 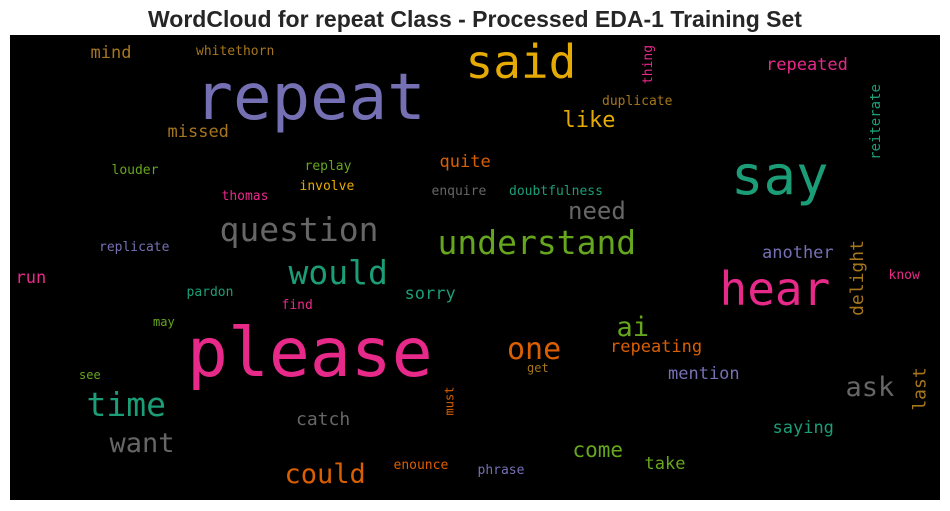 I want to click on word-know: know, so click(x=904, y=275).